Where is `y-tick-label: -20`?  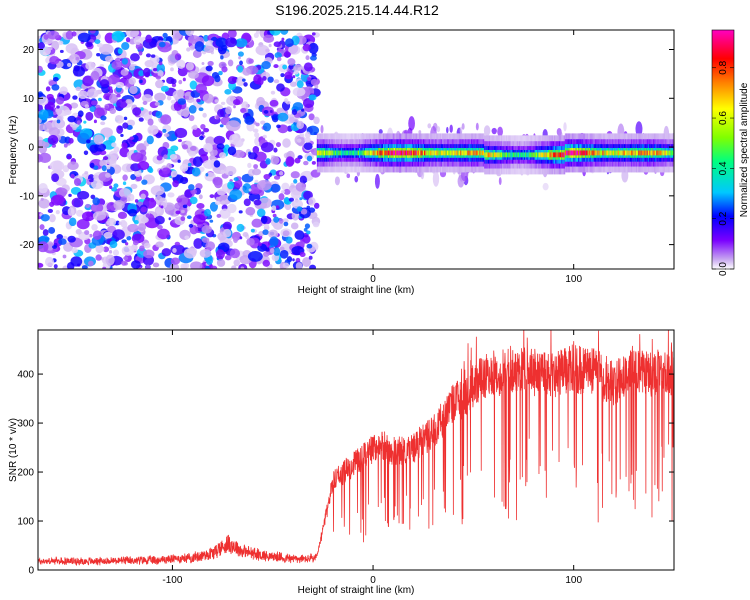 y-tick-label: -20 is located at coordinates (27, 245).